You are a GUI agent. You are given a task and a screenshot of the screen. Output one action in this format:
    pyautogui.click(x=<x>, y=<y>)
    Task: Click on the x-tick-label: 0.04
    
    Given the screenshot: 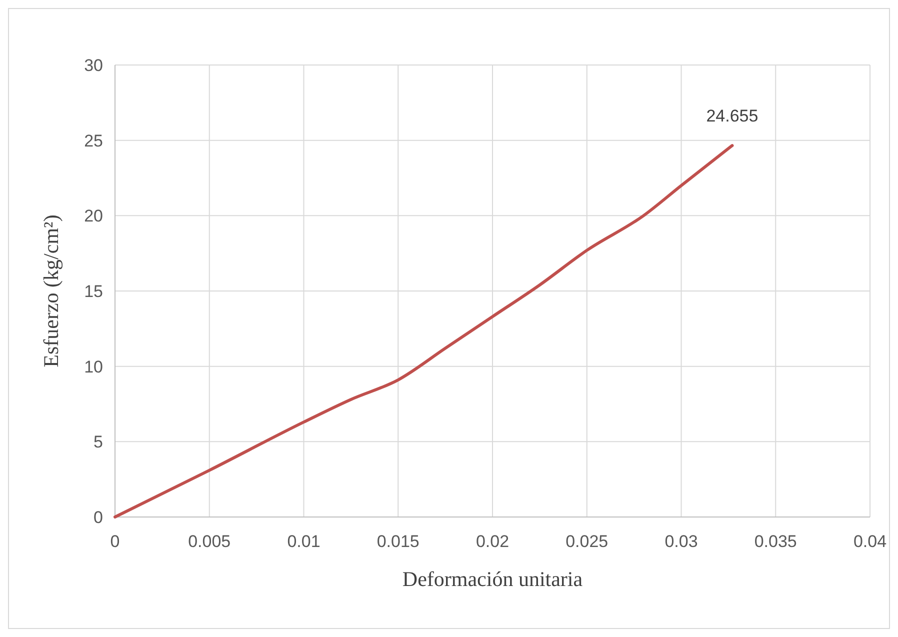 What is the action you would take?
    pyautogui.click(x=870, y=541)
    